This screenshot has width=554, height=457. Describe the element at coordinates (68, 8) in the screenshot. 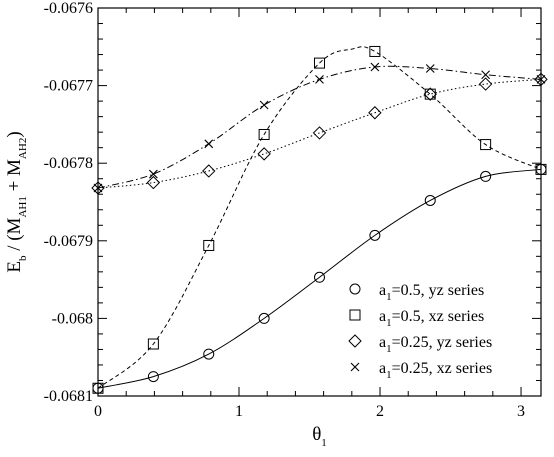

I see `y-tick-label: -0.0676` at that location.